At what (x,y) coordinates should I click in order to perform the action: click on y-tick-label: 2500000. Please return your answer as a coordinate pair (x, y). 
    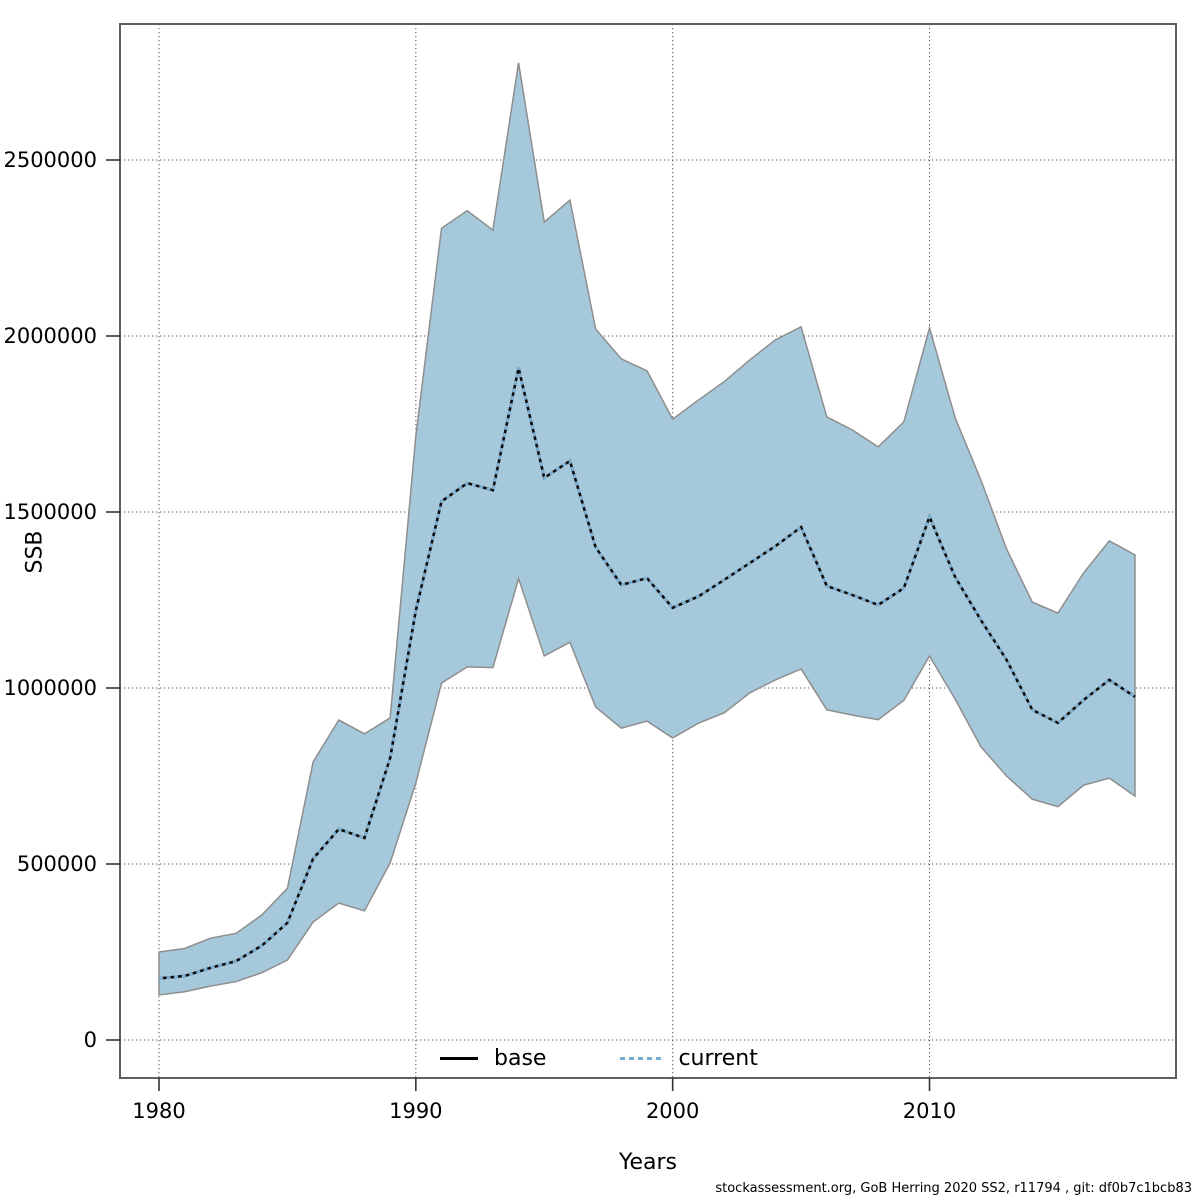
    Looking at the image, I should click on (50, 160).